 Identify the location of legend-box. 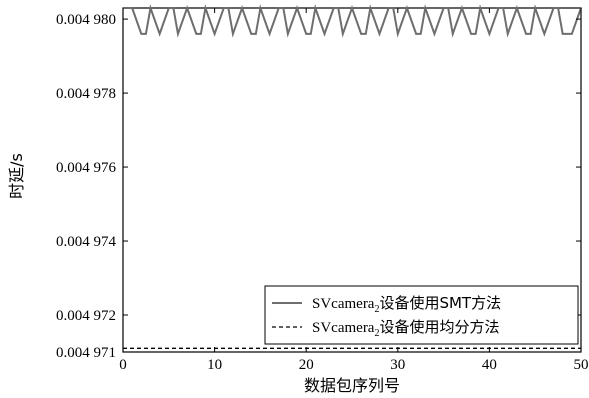
(421, 315).